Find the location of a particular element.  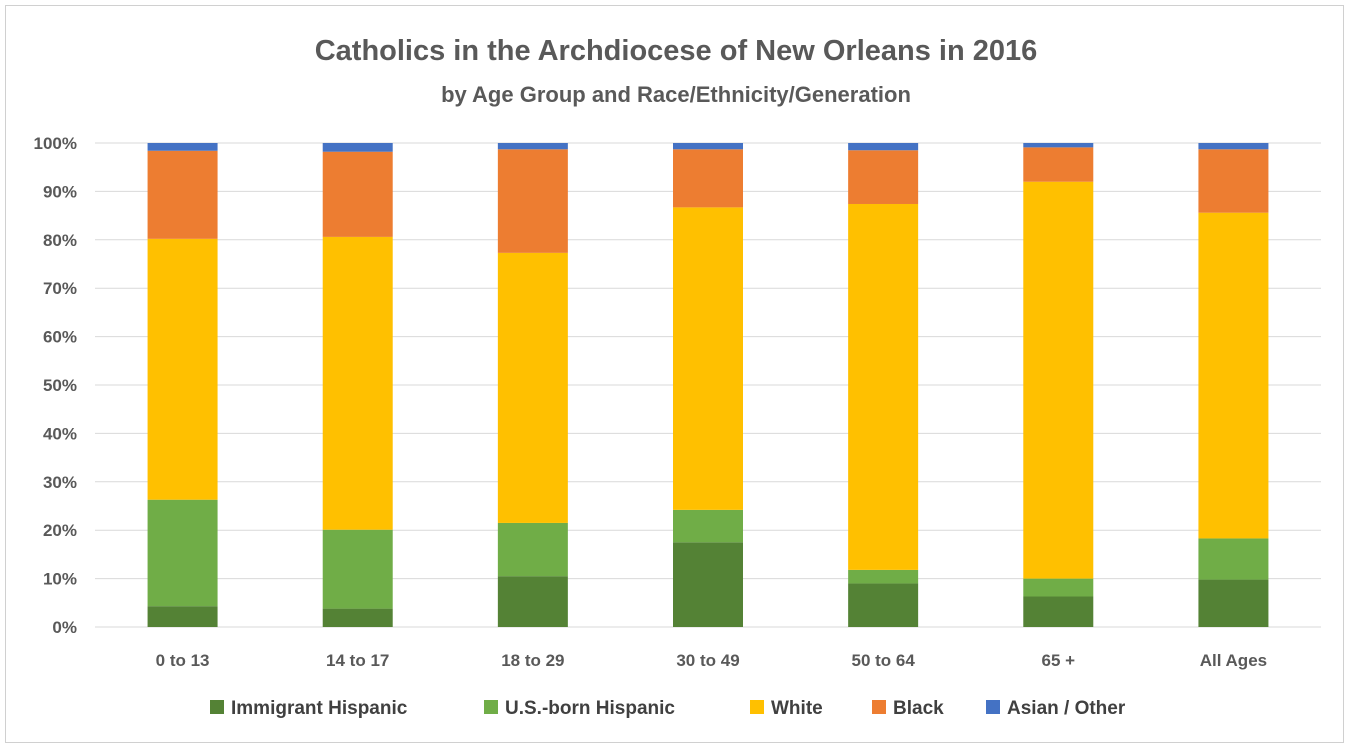

y-axis-ticks: 0% 10% 20% 30% 40% 50% 60% 70% 80% 90% 100% is located at coordinates (55, 385).